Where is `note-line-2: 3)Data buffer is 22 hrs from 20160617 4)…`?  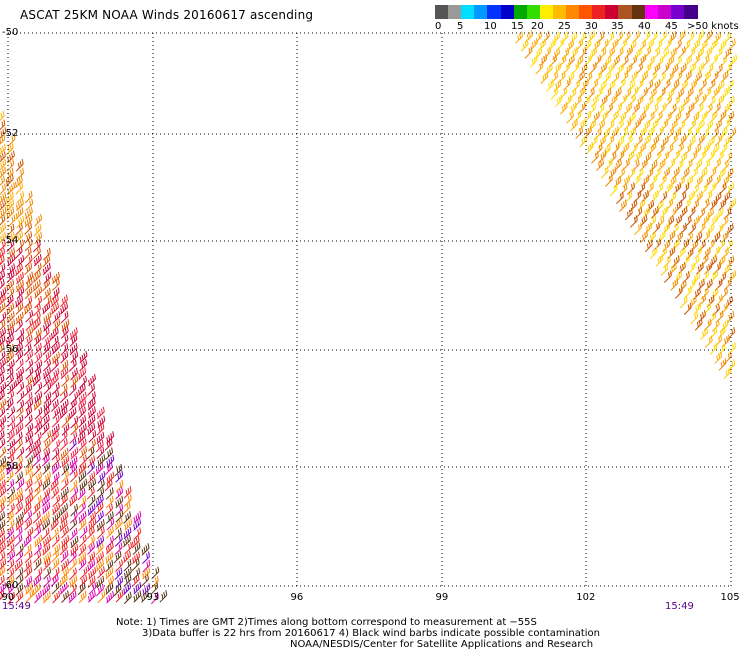 note-line-2: 3)Data buffer is 22 hrs from 20160617 4)… is located at coordinates (371, 633).